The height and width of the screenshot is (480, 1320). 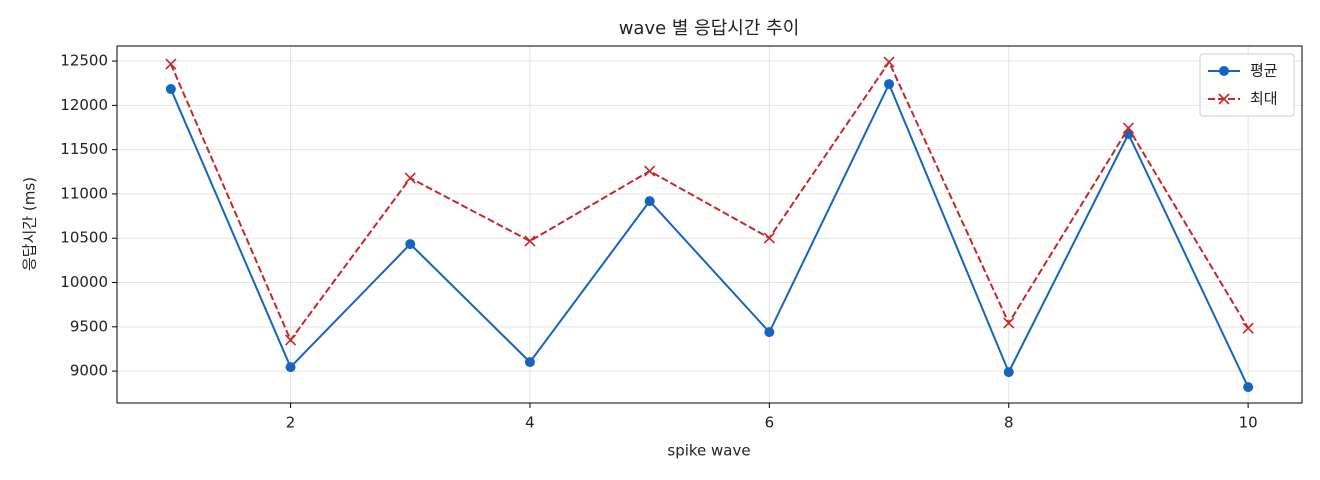 I want to click on x-tick-label: 4, so click(x=530, y=423).